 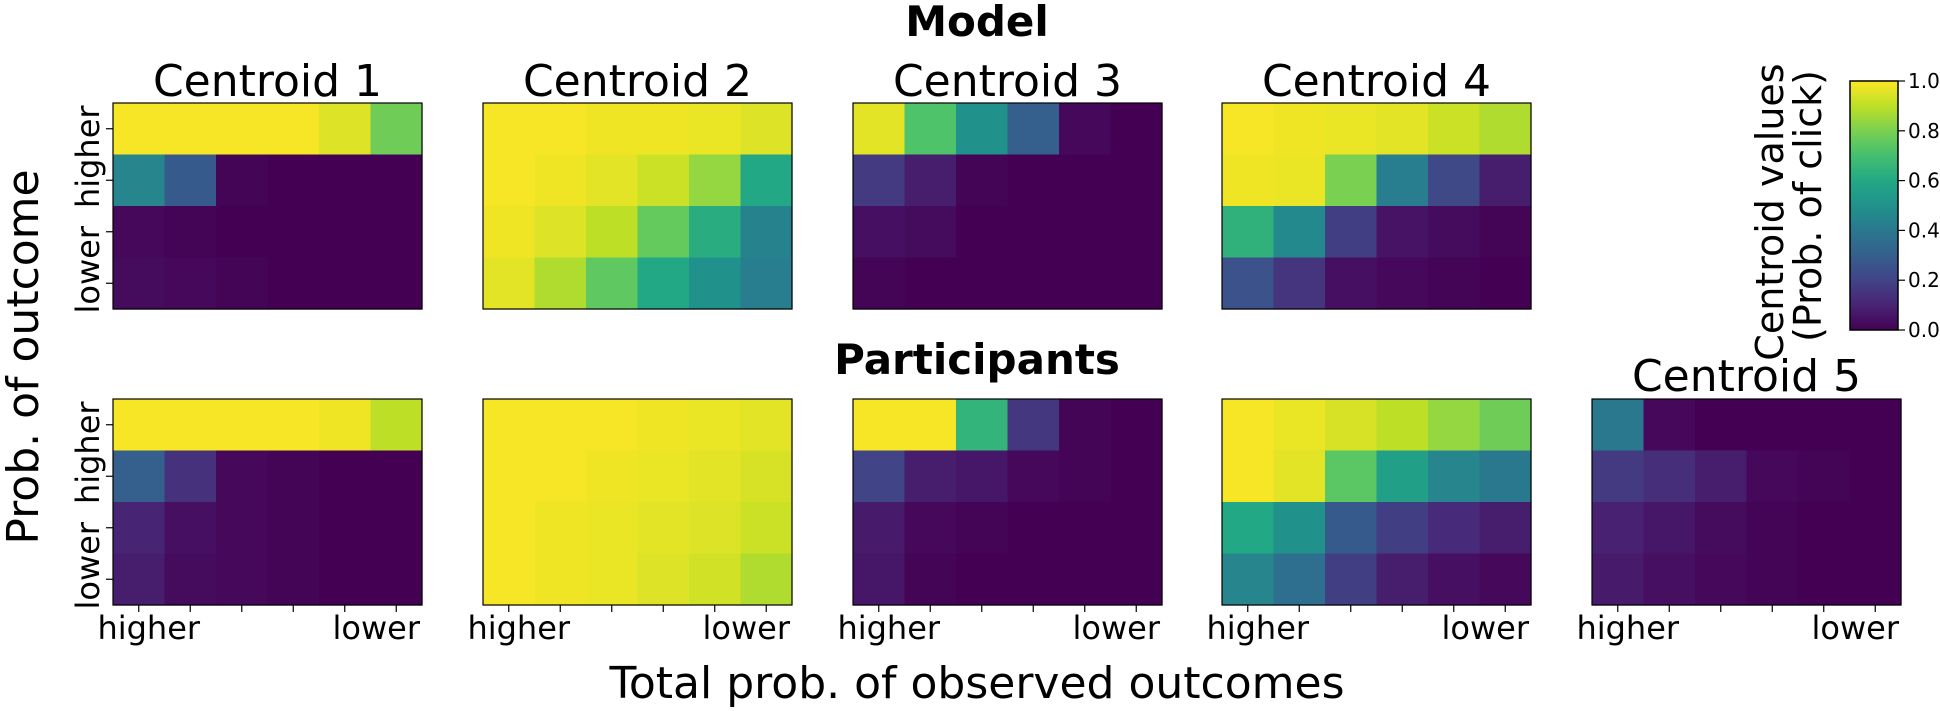 I want to click on x-axis-label: Total prob. of observed outcomes, so click(x=976, y=683).